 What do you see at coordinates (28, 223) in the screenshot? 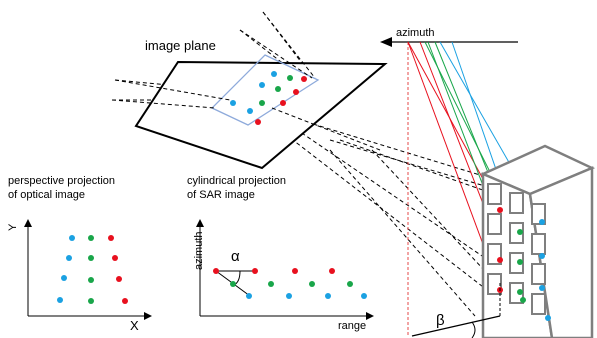
I see `optical-y-arrowhead` at bounding box center [28, 223].